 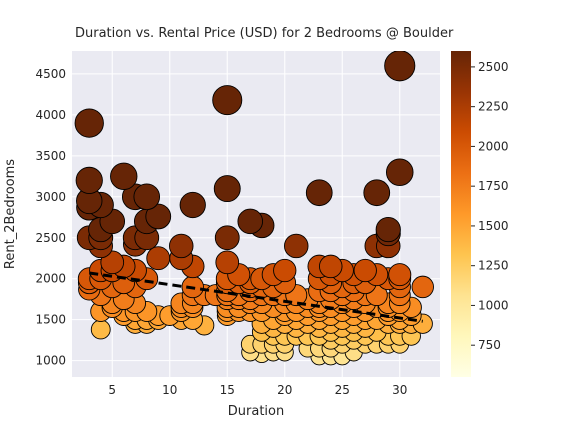 I want to click on y-axis-label: Rent_2Bedrooms, so click(x=10, y=214).